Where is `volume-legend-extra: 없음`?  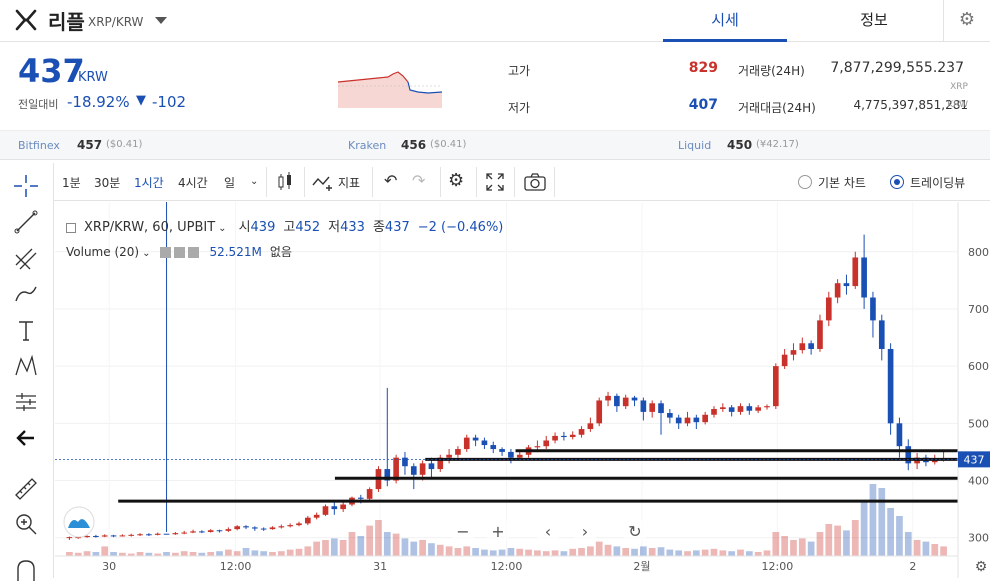 volume-legend-extra: 없음 is located at coordinates (280, 252).